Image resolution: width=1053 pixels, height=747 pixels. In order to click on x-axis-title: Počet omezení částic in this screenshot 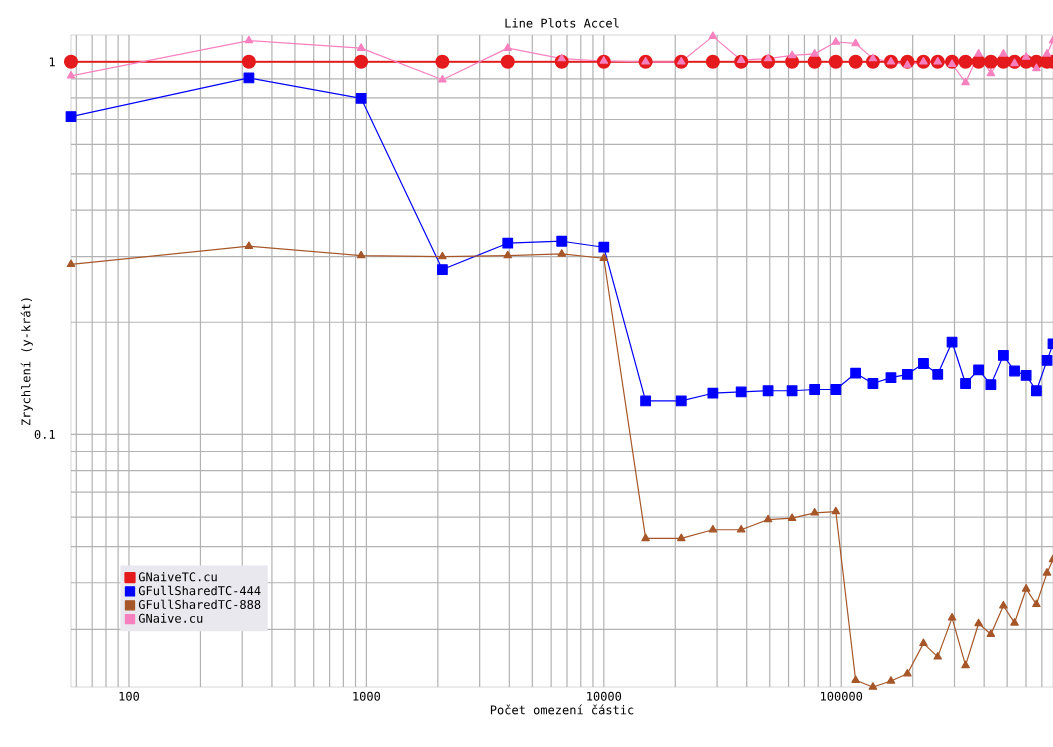, I will do `click(562, 709)`.